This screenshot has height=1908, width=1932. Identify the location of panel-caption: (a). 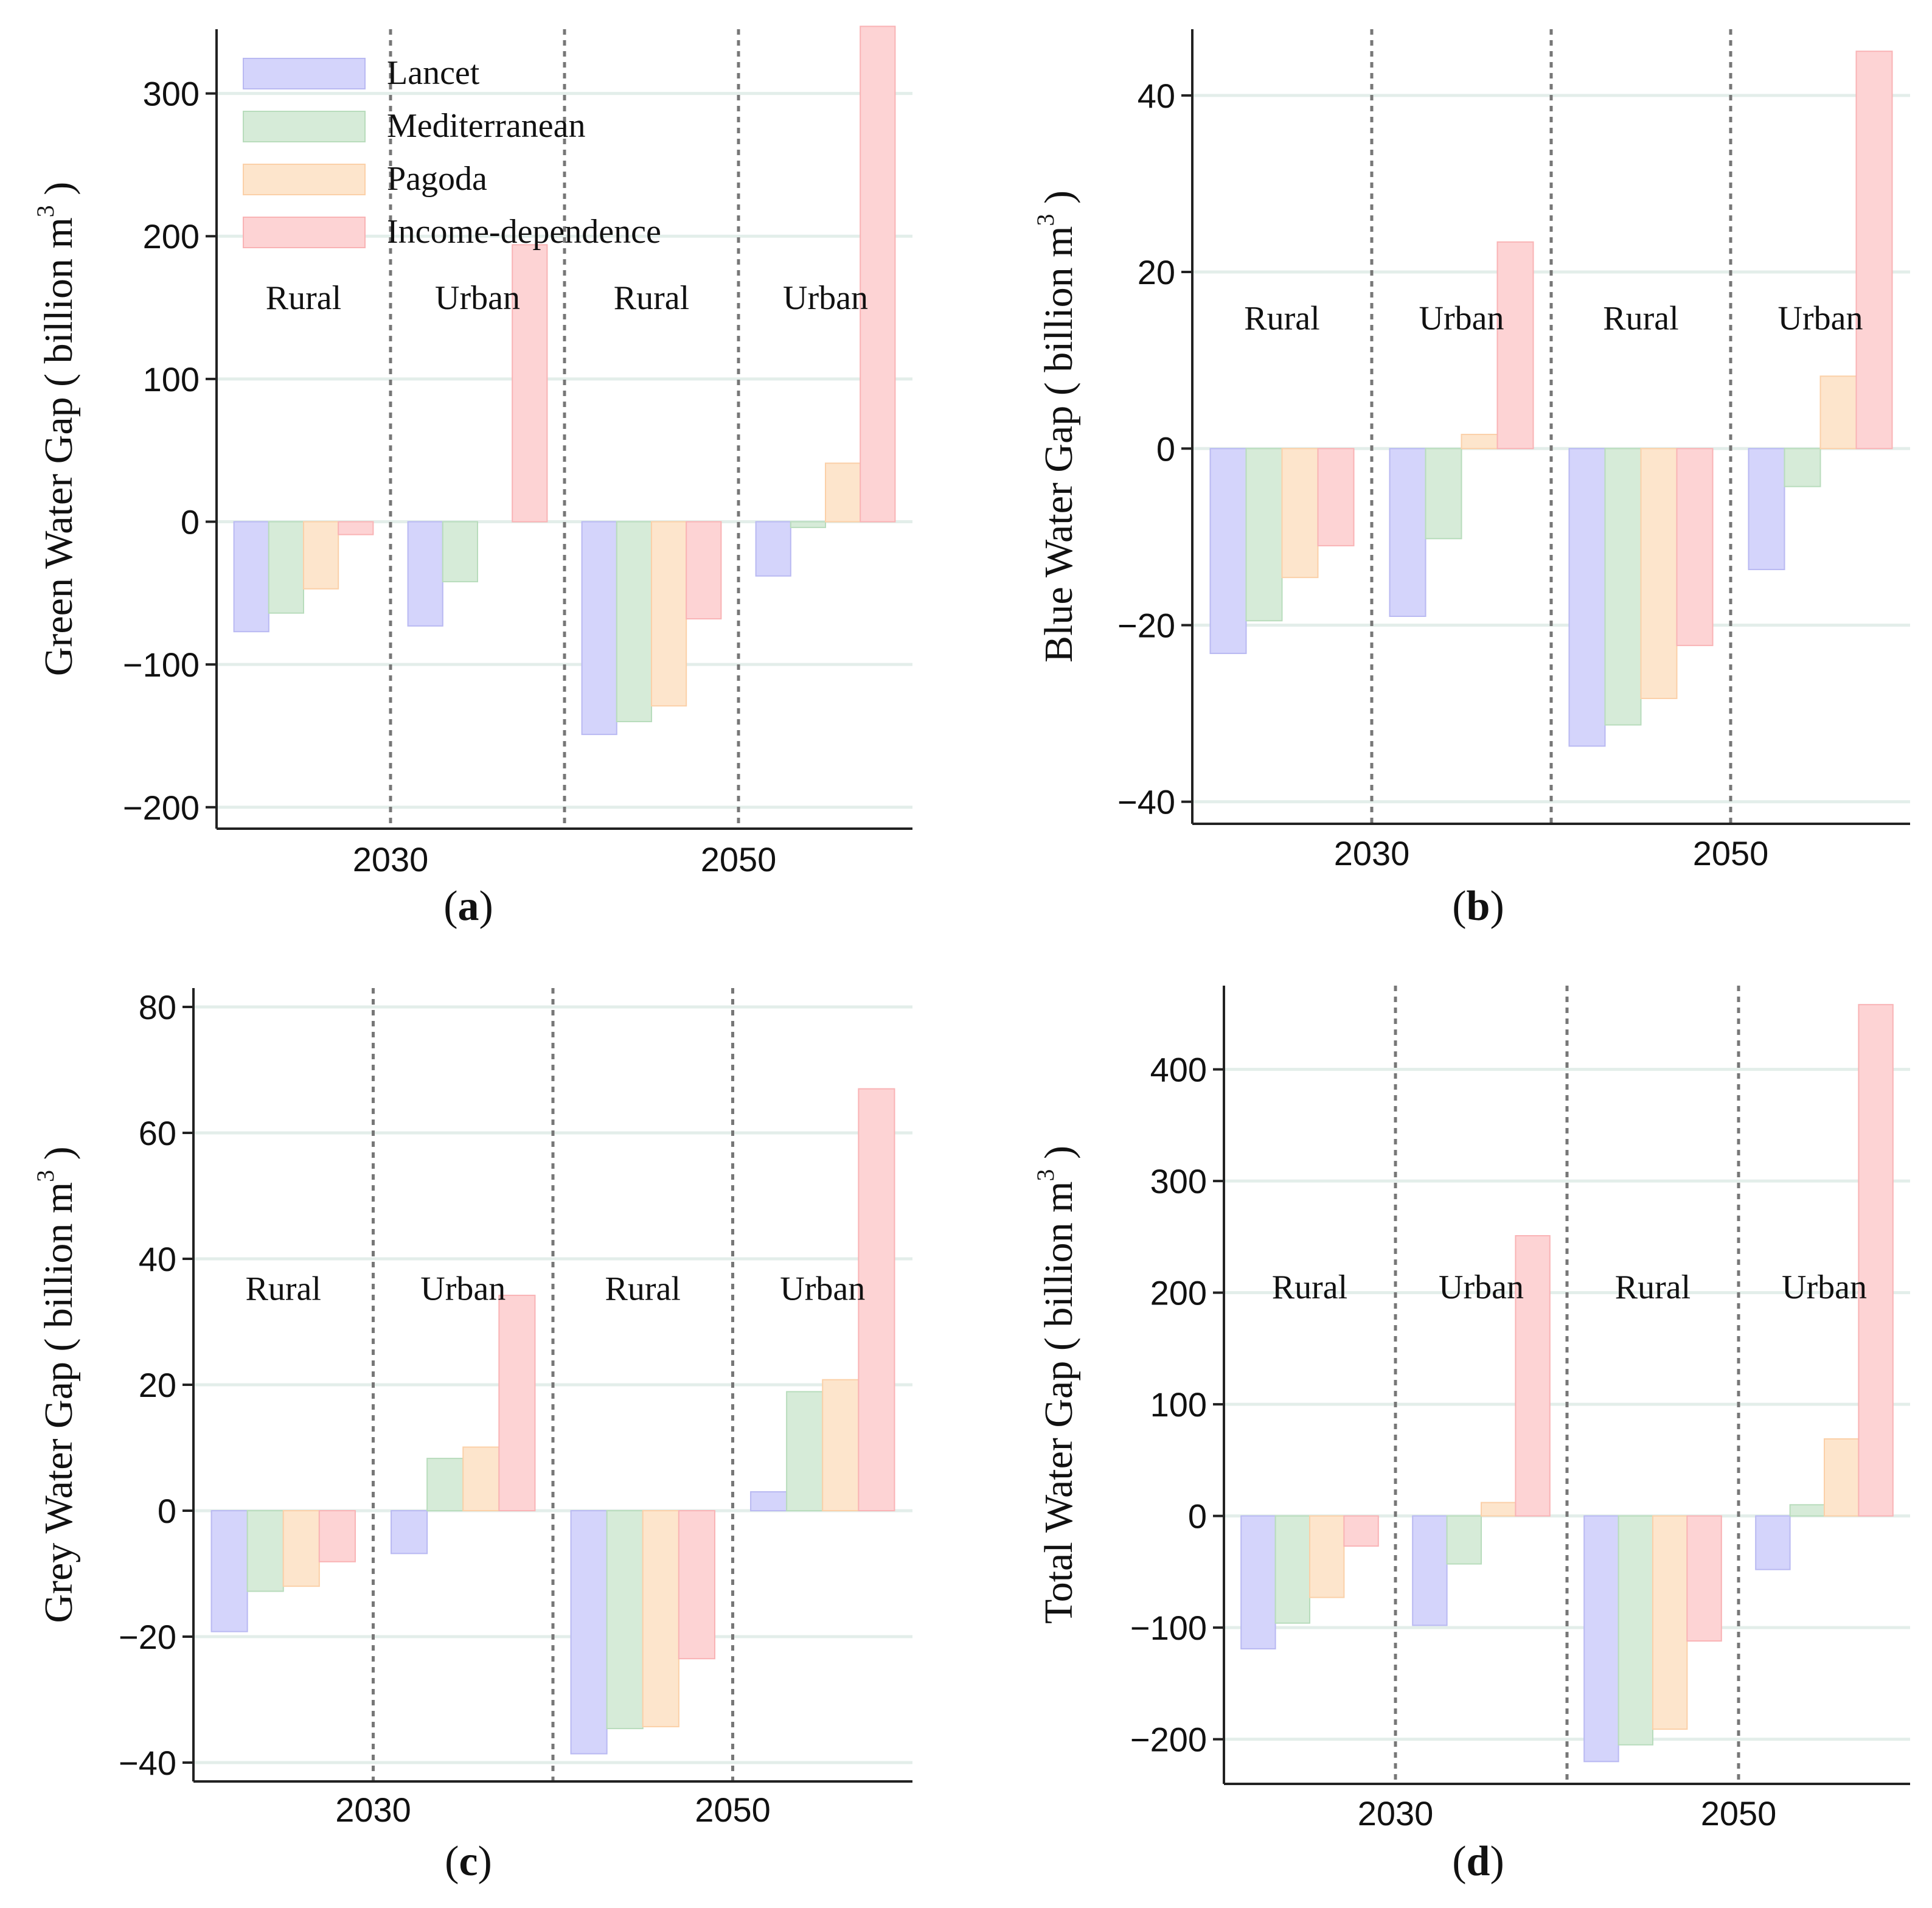
(468, 906).